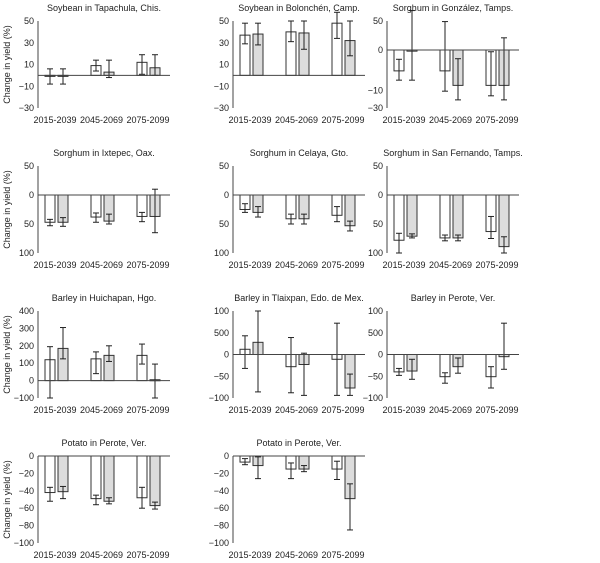 The image size is (600, 563). What do you see at coordinates (221, 333) in the screenshot?
I see `y-tick-label: 500` at bounding box center [221, 333].